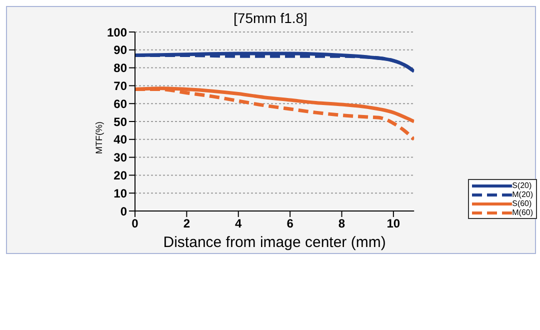 This screenshot has height=330, width=540. What do you see at coordinates (135, 223) in the screenshot?
I see `x-tick-label: 0` at bounding box center [135, 223].